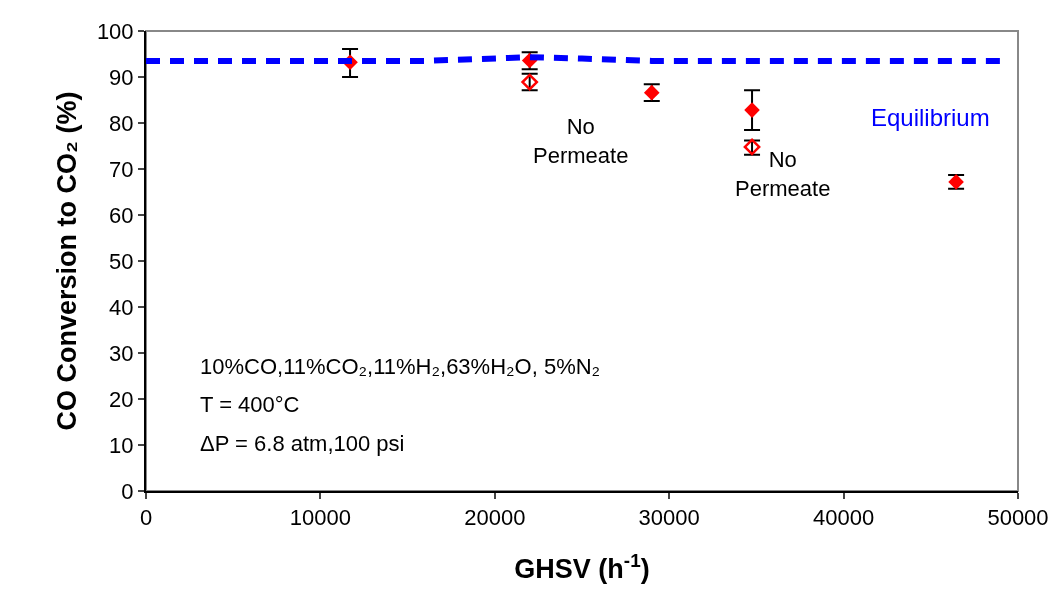 The height and width of the screenshot is (614, 1062). Describe the element at coordinates (127, 491) in the screenshot. I see `y-tick-label: 0` at that location.